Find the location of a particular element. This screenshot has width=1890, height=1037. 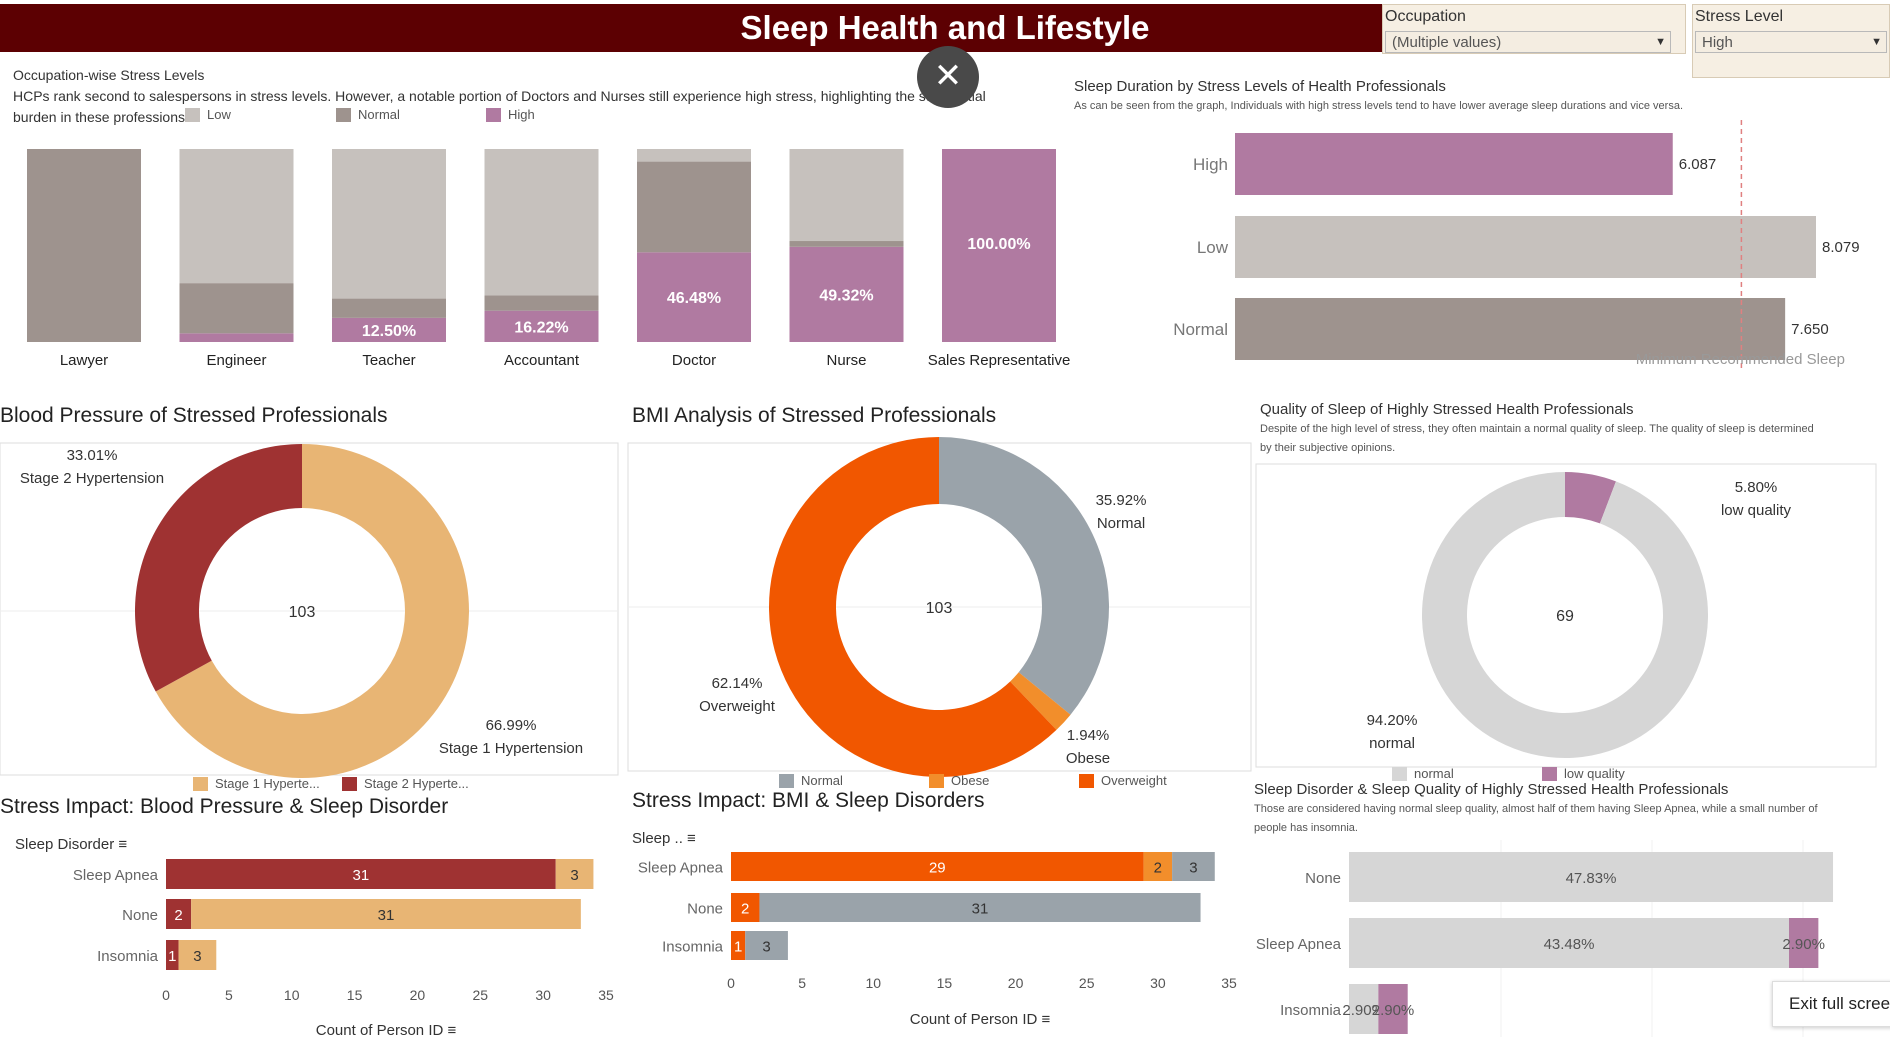

occupation-chart-subtitle-line-2: burden in these professions. is located at coordinates (101, 117).